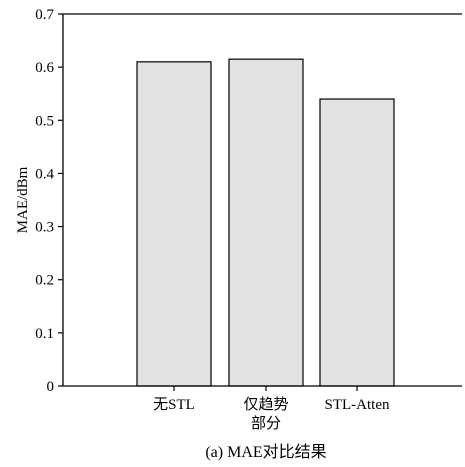 The image size is (465, 467). What do you see at coordinates (23, 199) in the screenshot?
I see `y-axis-title: MAE/dBm` at bounding box center [23, 199].